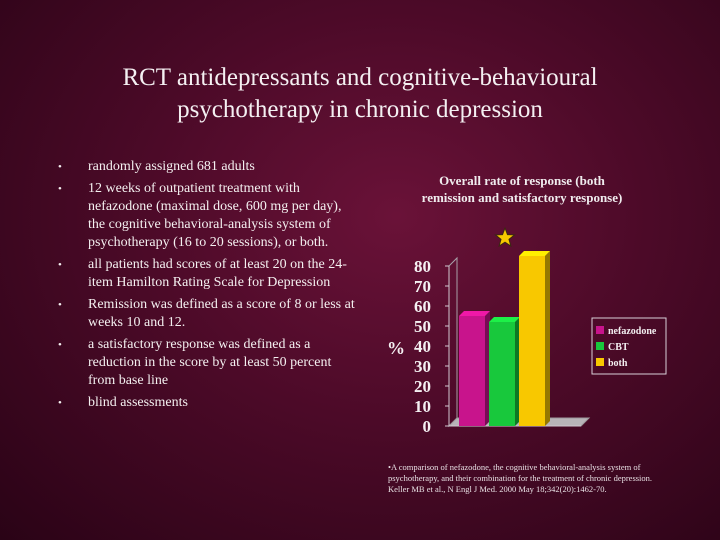  Describe the element at coordinates (618, 347) in the screenshot. I see `legend-label-cbt: CBT` at that location.